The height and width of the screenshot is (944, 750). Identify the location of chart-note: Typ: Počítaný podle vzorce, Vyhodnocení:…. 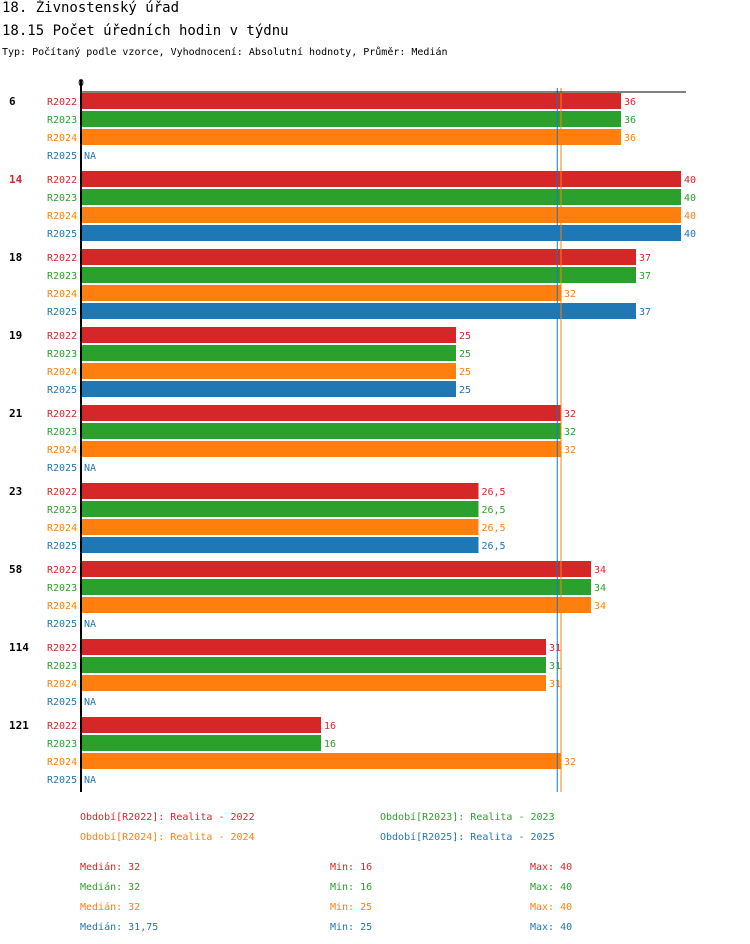
(225, 52).